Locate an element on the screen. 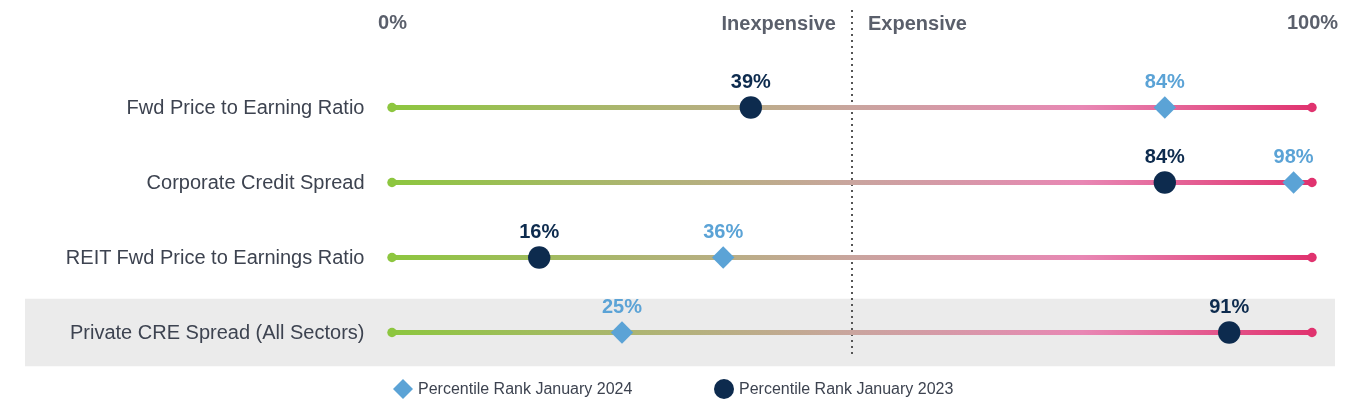  legend-label: Percentile Rank January 2024 is located at coordinates (525, 388).